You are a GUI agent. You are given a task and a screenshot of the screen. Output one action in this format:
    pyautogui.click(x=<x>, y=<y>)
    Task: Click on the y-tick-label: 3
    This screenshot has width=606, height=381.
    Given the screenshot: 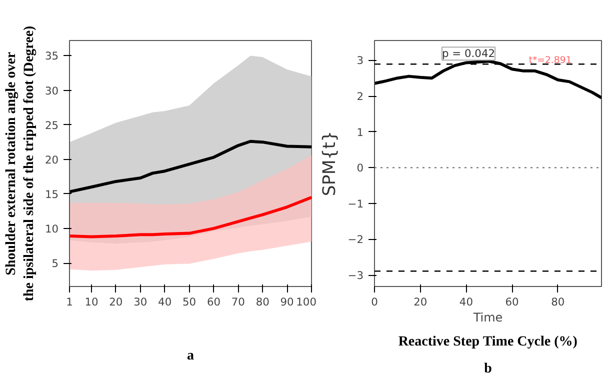 What is the action you would take?
    pyautogui.click(x=360, y=61)
    